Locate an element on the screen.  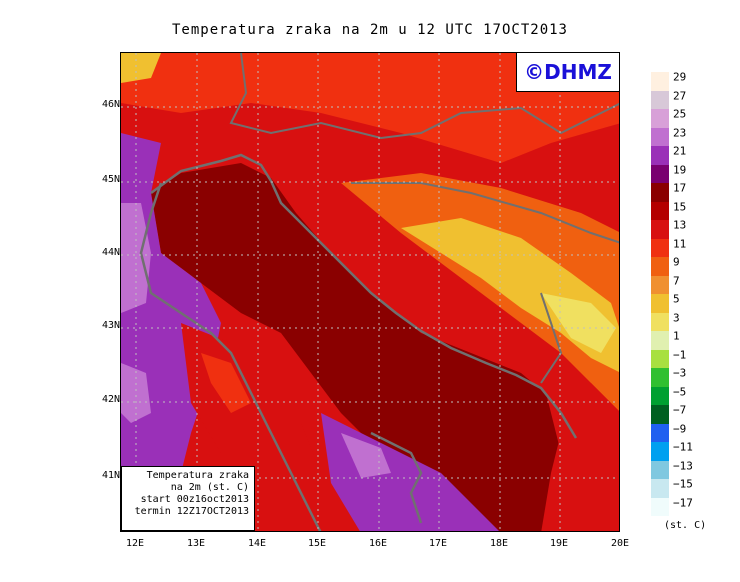
colorbar-label: 7 is located at coordinates (676, 280).